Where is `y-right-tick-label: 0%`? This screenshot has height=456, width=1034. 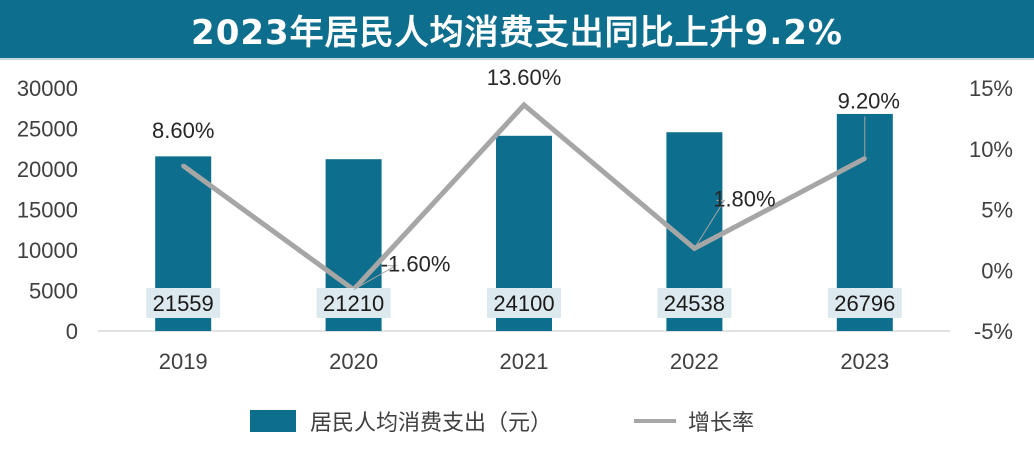
y-right-tick-label: 0% is located at coordinates (997, 270).